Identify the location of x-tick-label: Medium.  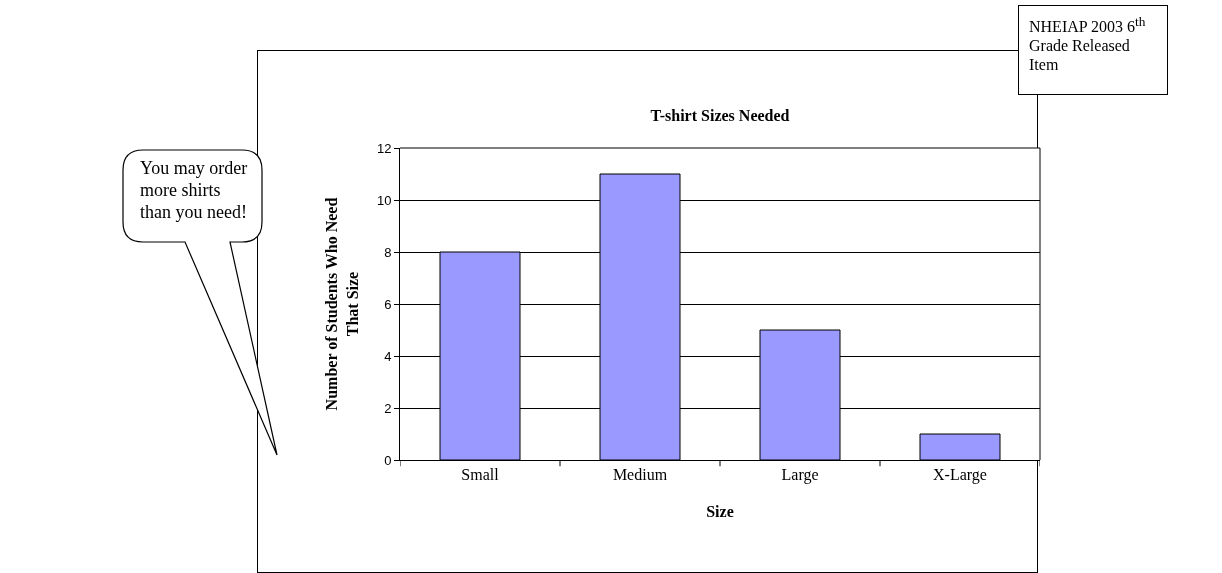
(640, 475).